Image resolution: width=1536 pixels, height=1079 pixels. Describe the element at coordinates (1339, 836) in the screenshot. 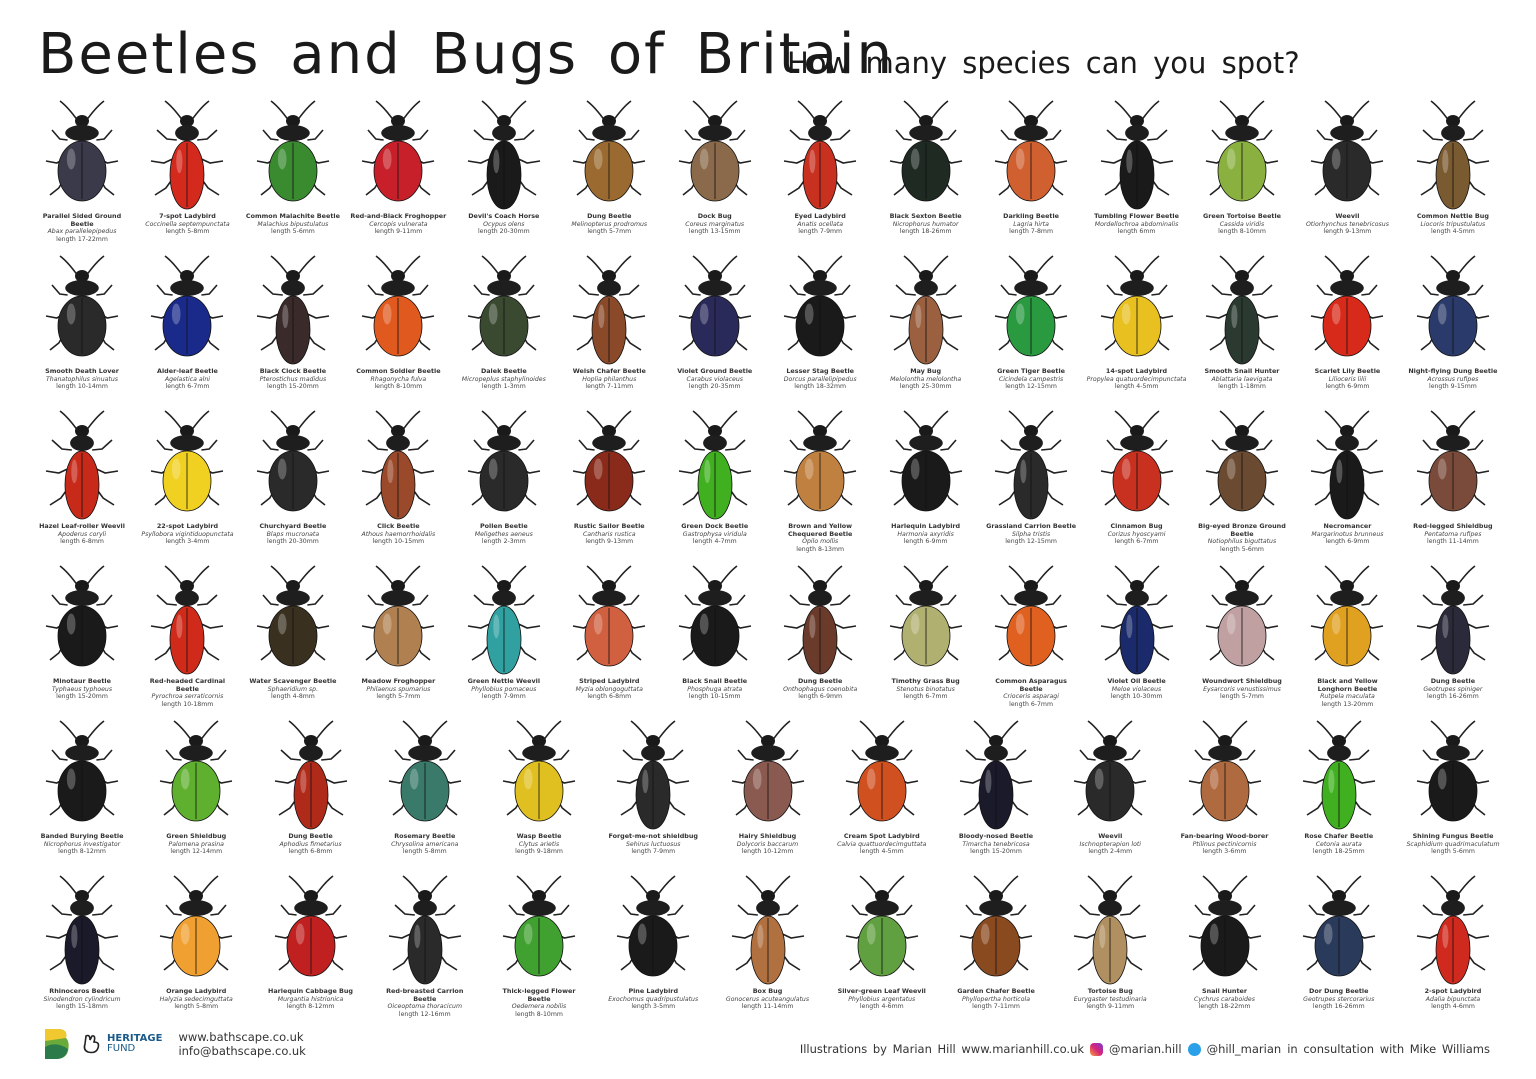

I see `species-name: Rose Chafer Beetle` at that location.